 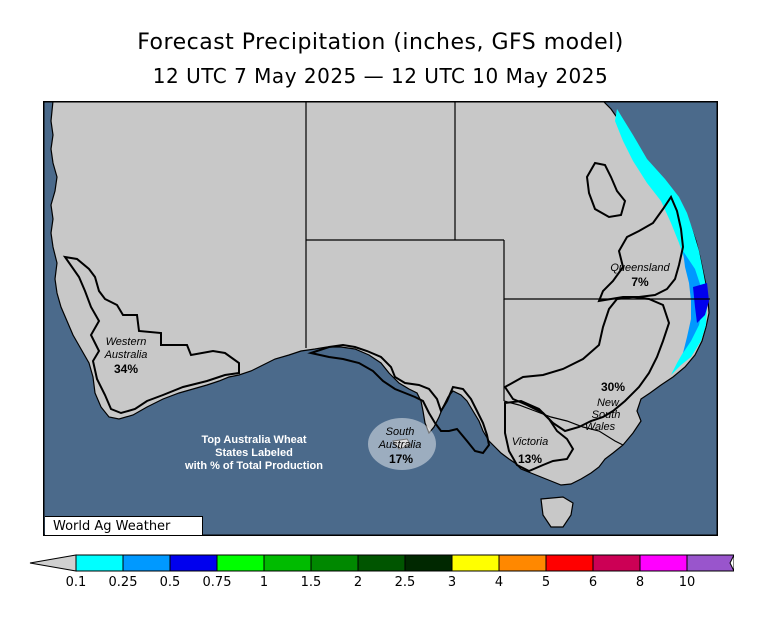 I want to click on state-share: 17%, so click(x=401, y=459).